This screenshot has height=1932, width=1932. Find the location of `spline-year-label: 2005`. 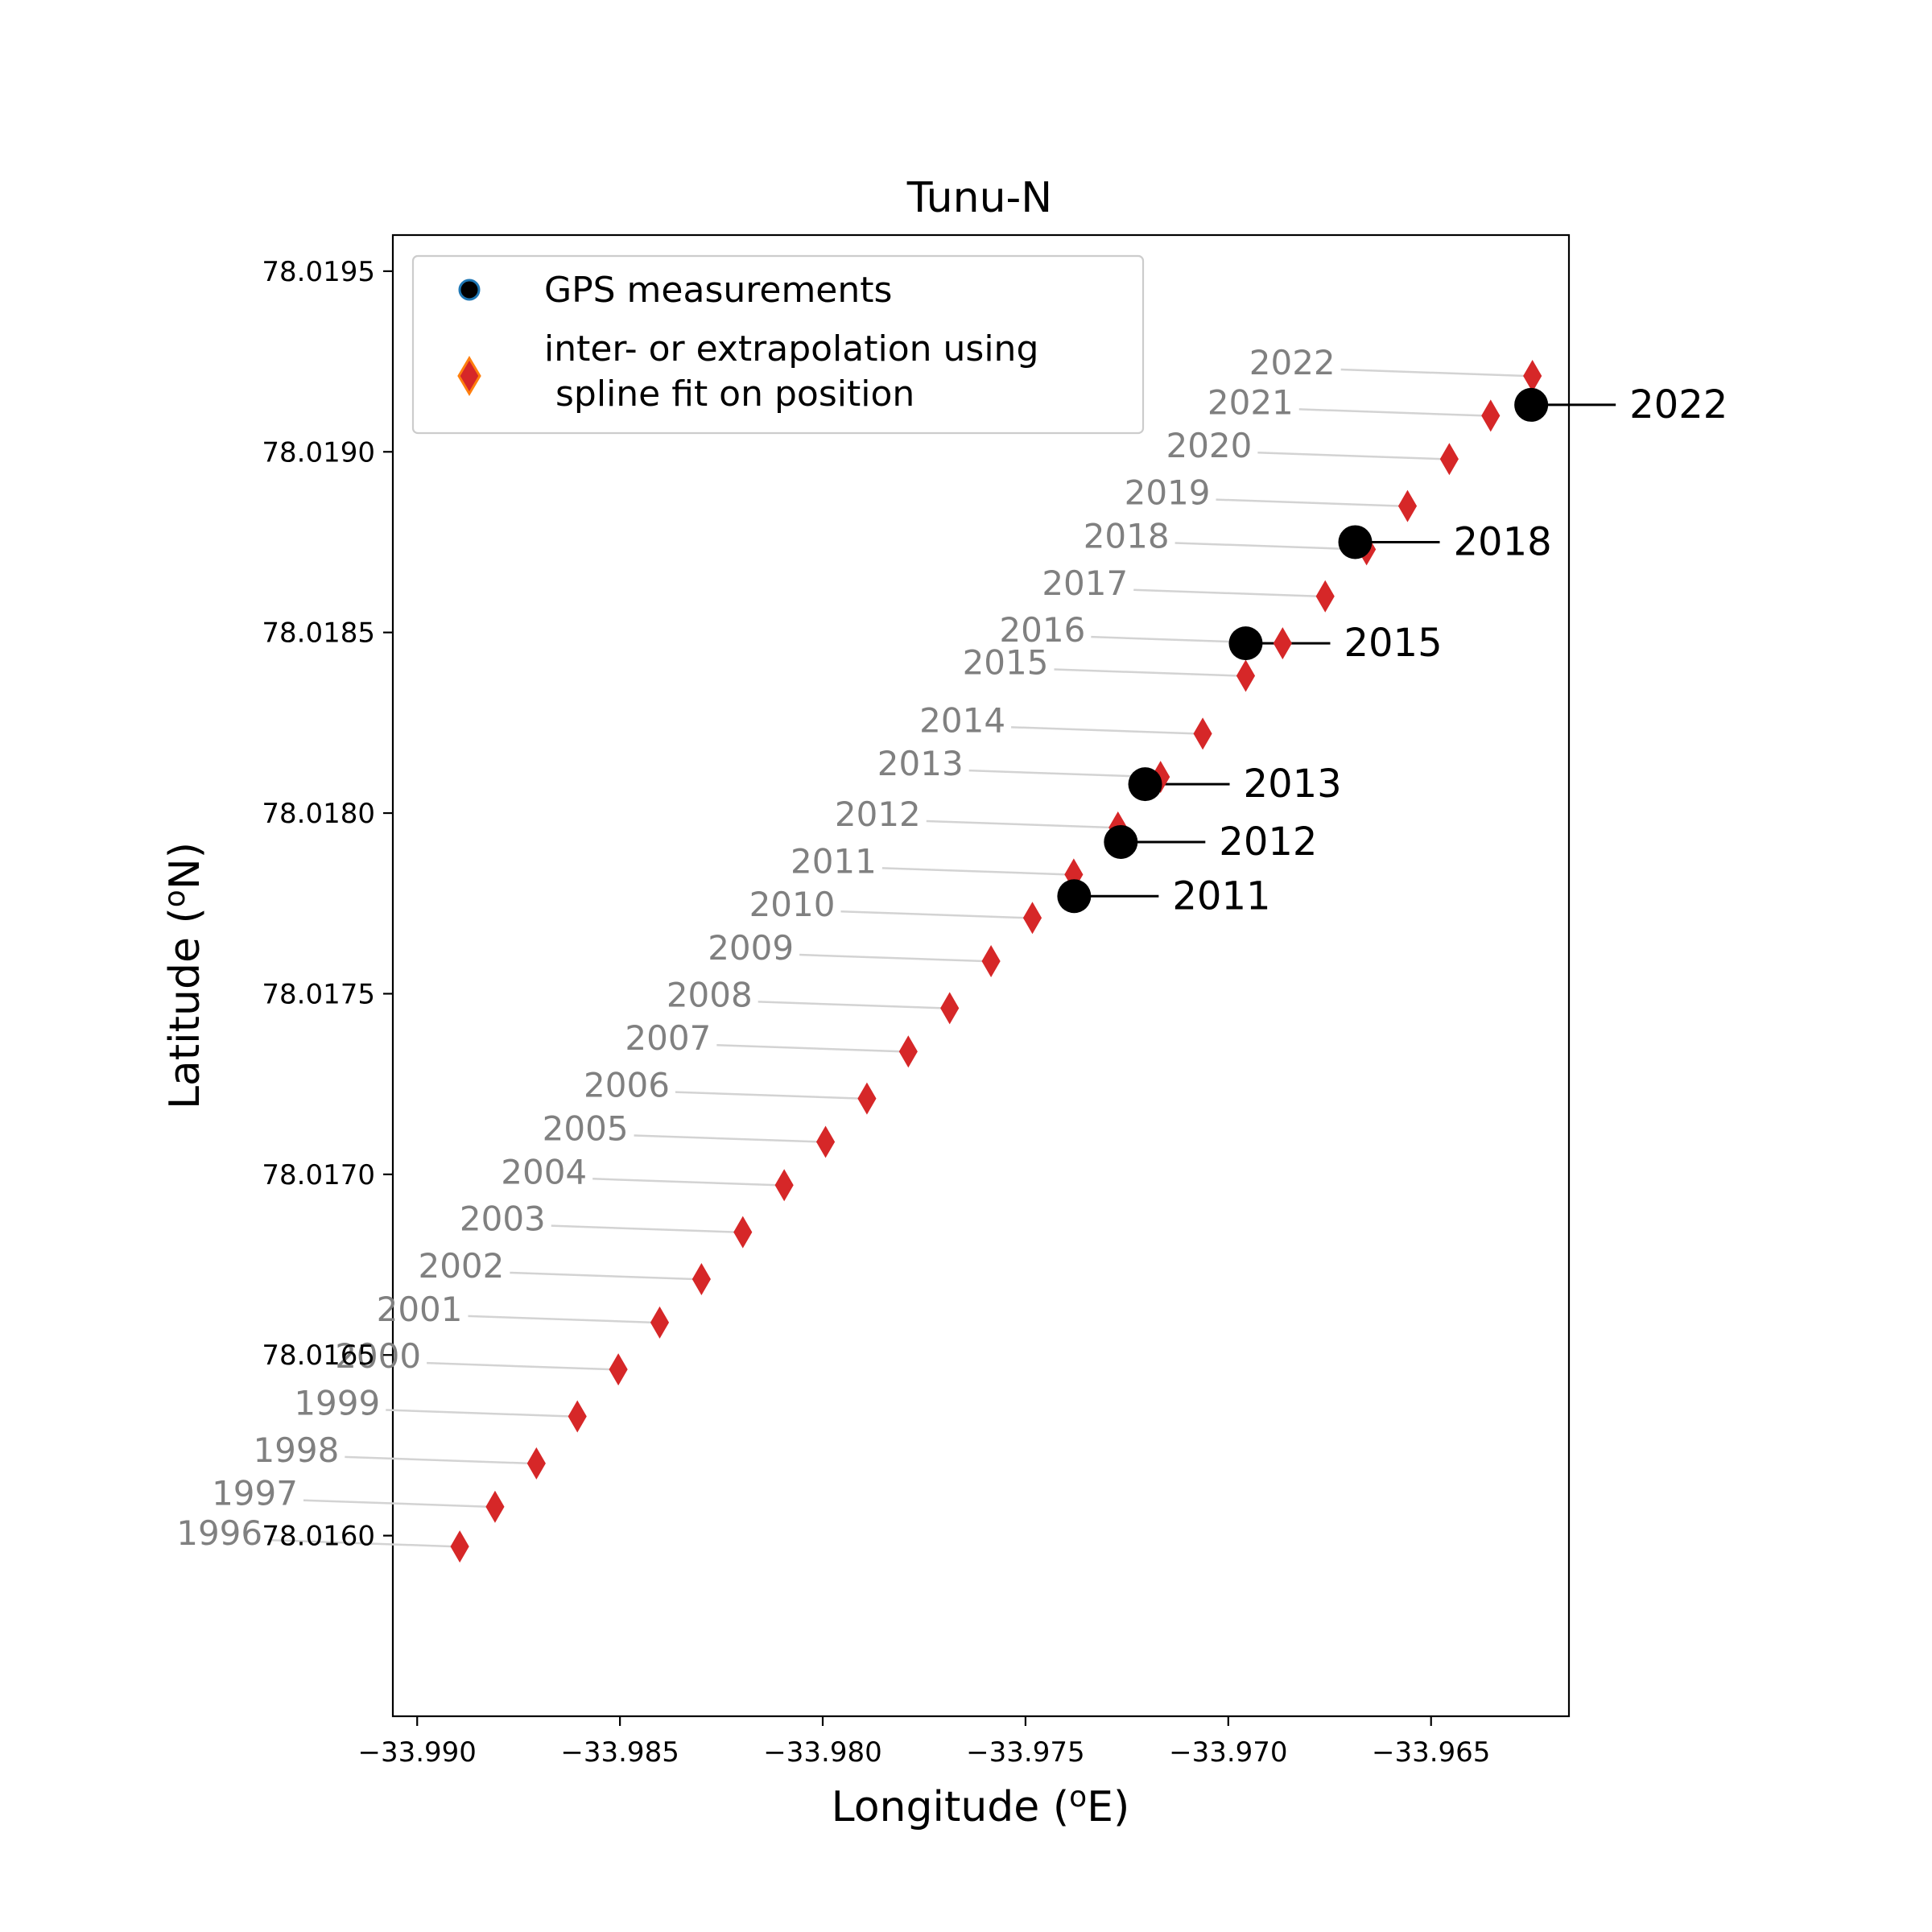

spline-year-label: 2005 is located at coordinates (586, 1128).